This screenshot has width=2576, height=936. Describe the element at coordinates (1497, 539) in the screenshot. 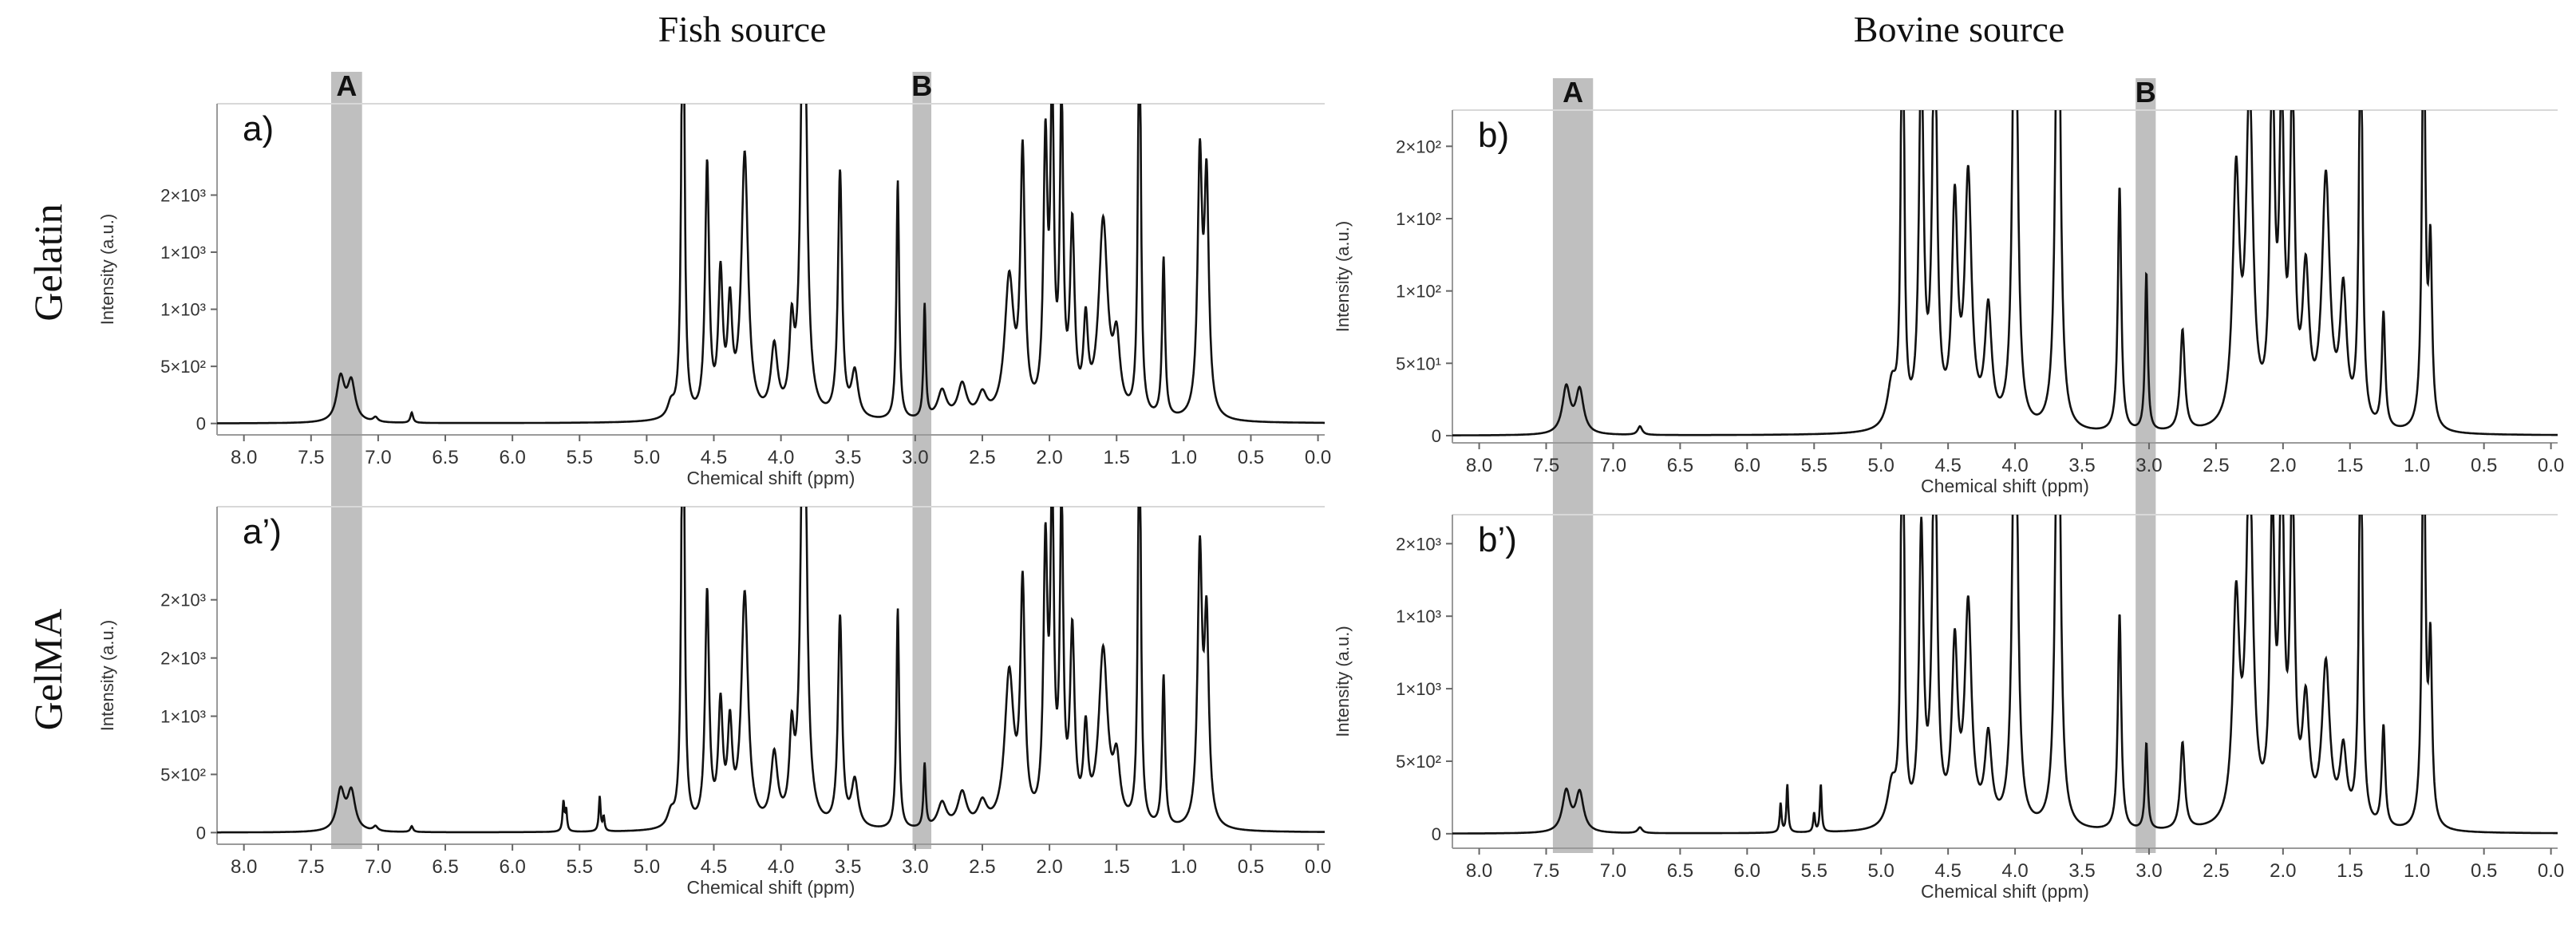

I see `panel-label: b’)` at that location.